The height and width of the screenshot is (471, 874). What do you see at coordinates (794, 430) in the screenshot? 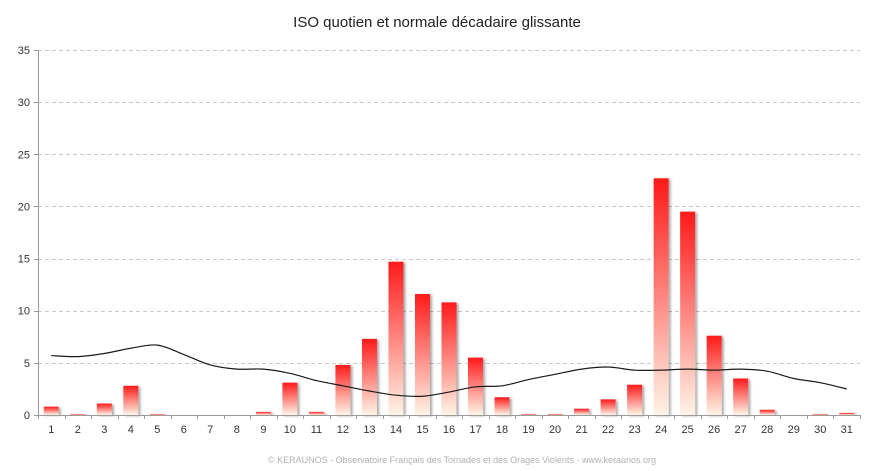
I see `x-tick-label: 29` at bounding box center [794, 430].